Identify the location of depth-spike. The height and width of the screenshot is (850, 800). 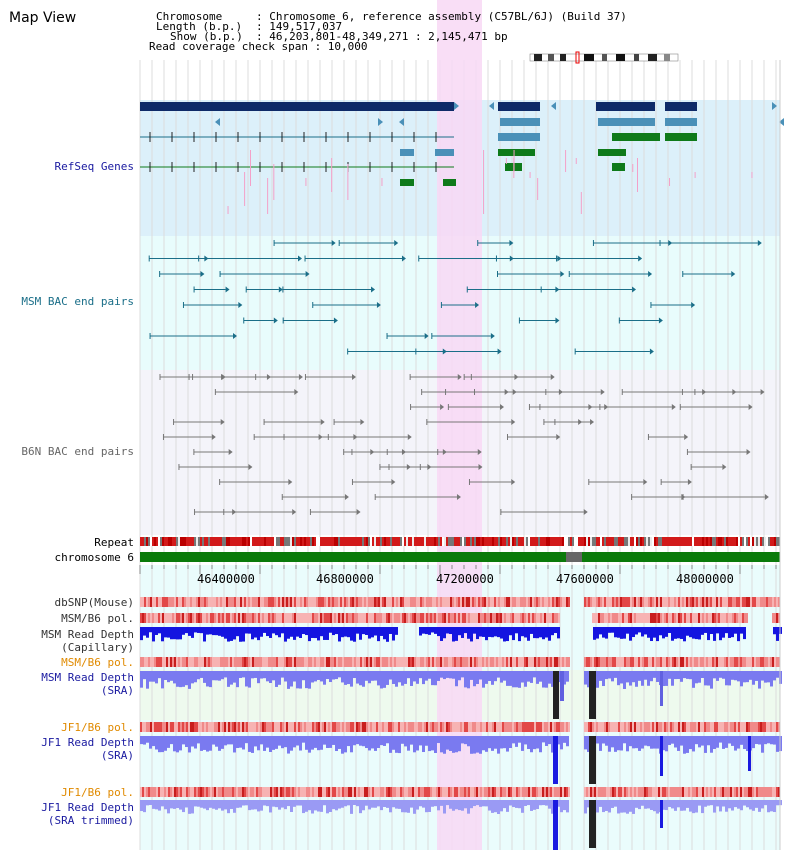
(592, 760).